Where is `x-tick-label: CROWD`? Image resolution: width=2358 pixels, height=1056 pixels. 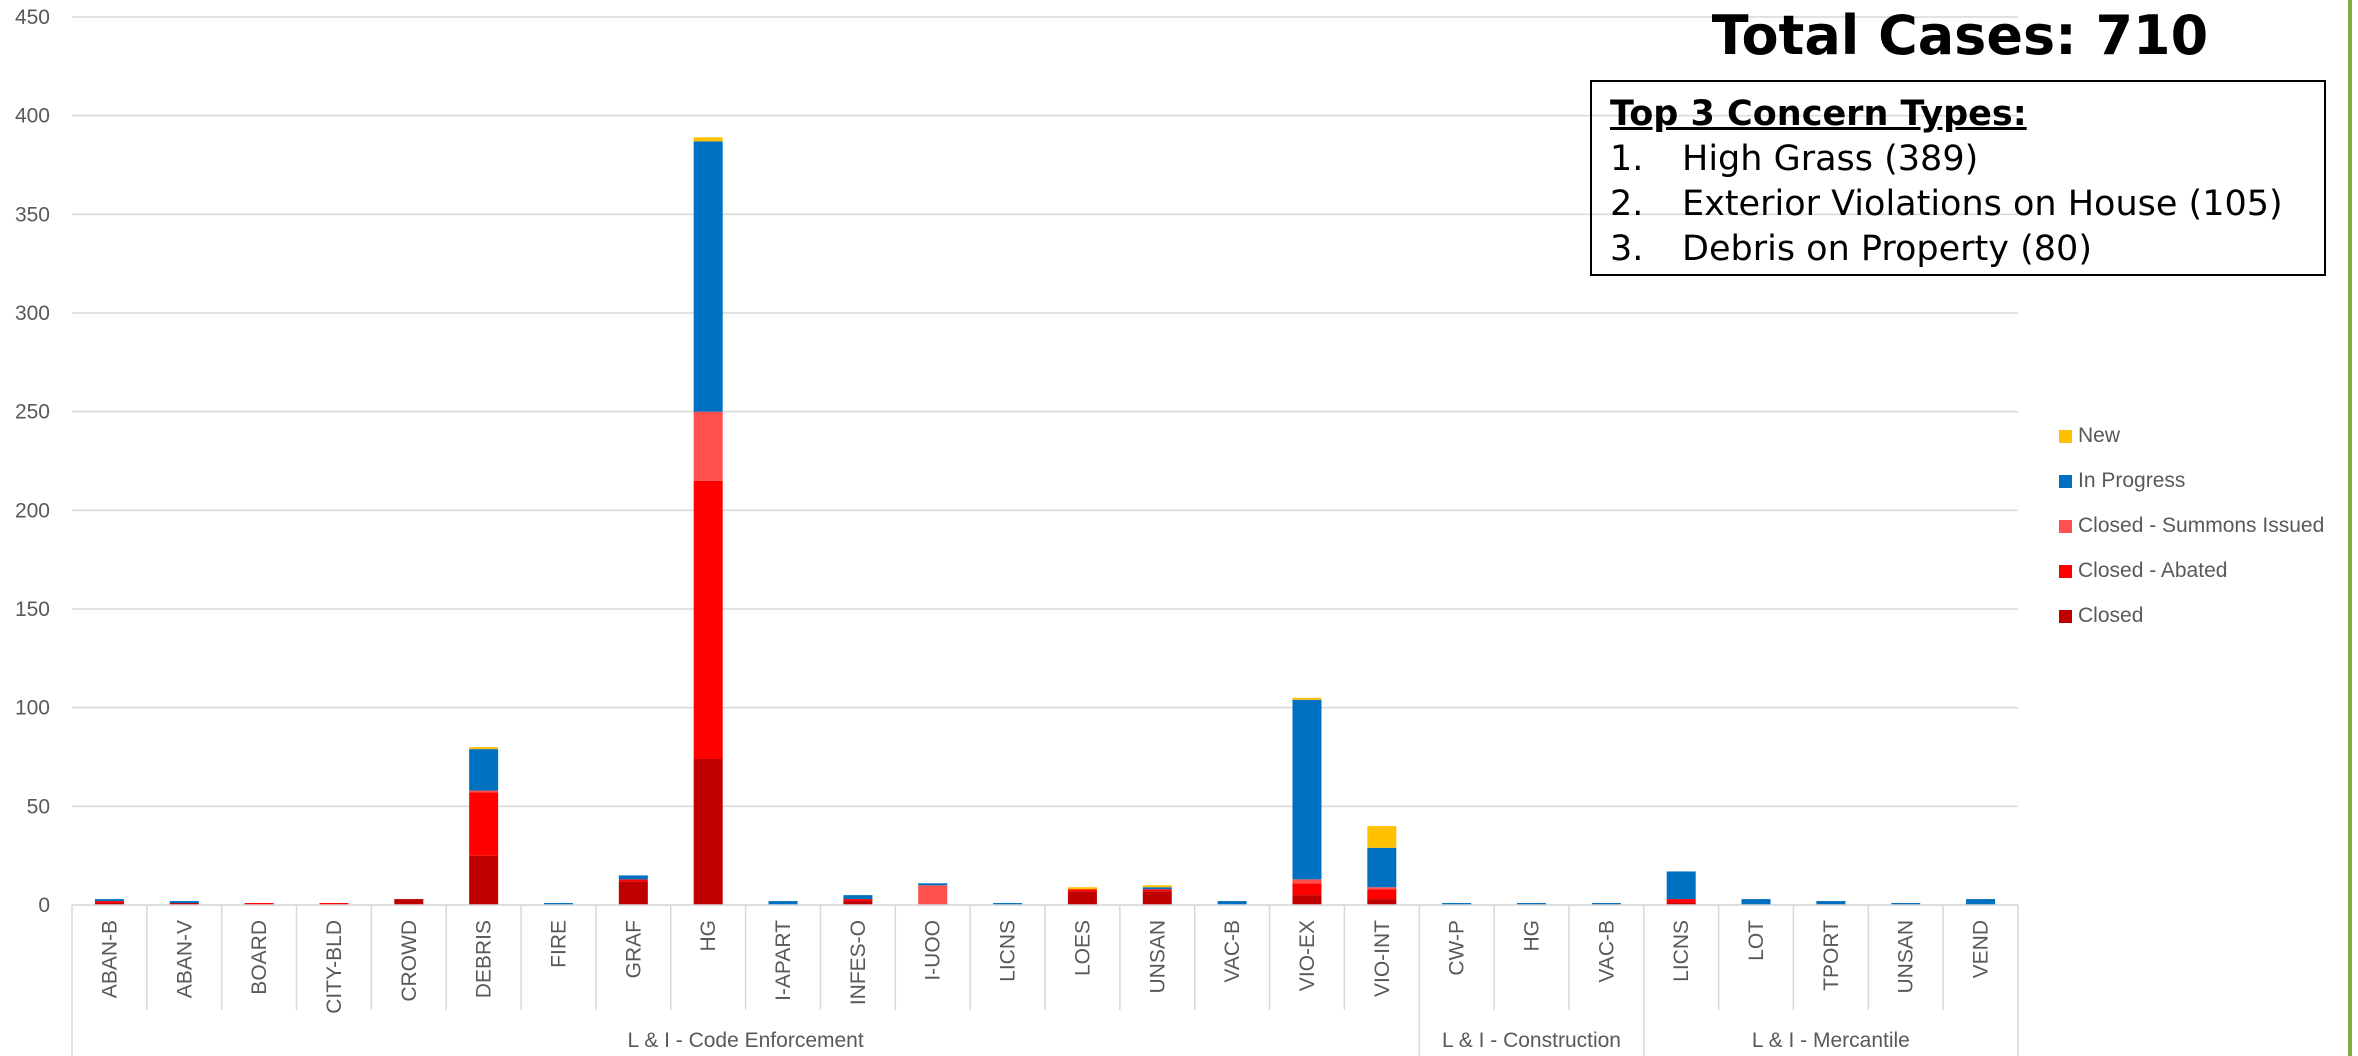 x-tick-label: CROWD is located at coordinates (409, 961).